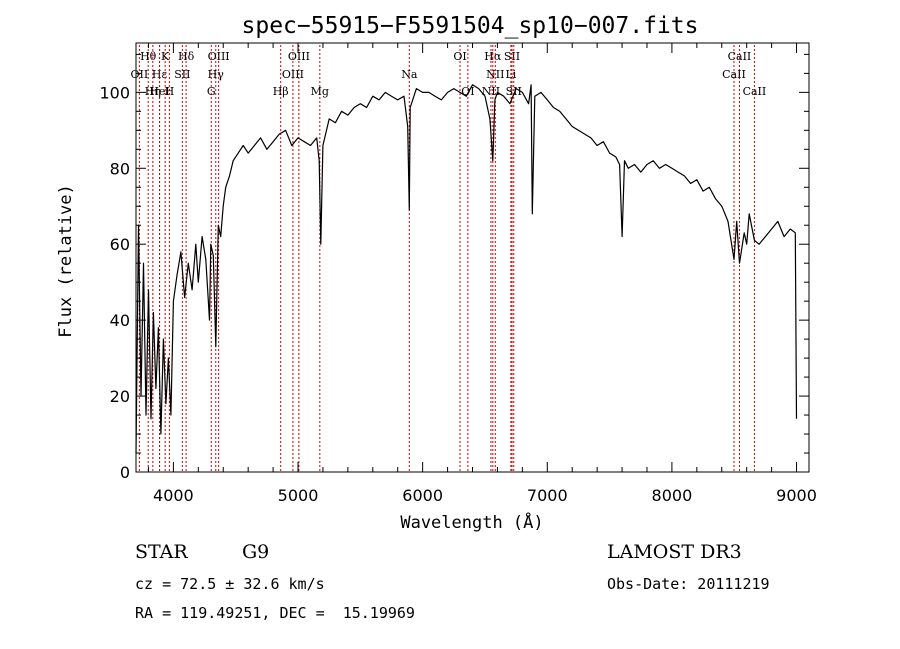 The width and height of the screenshot is (900, 649). I want to click on marker-label: Hβ, so click(281, 91).